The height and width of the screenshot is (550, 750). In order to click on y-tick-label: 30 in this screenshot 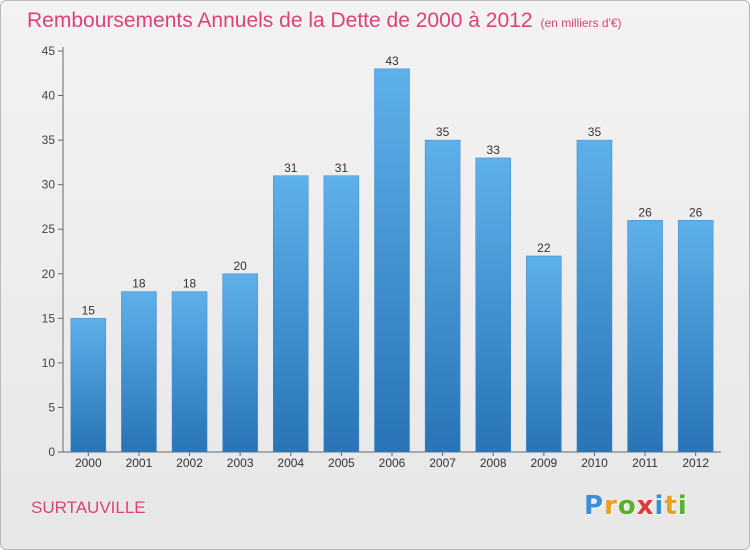, I will do `click(49, 185)`.